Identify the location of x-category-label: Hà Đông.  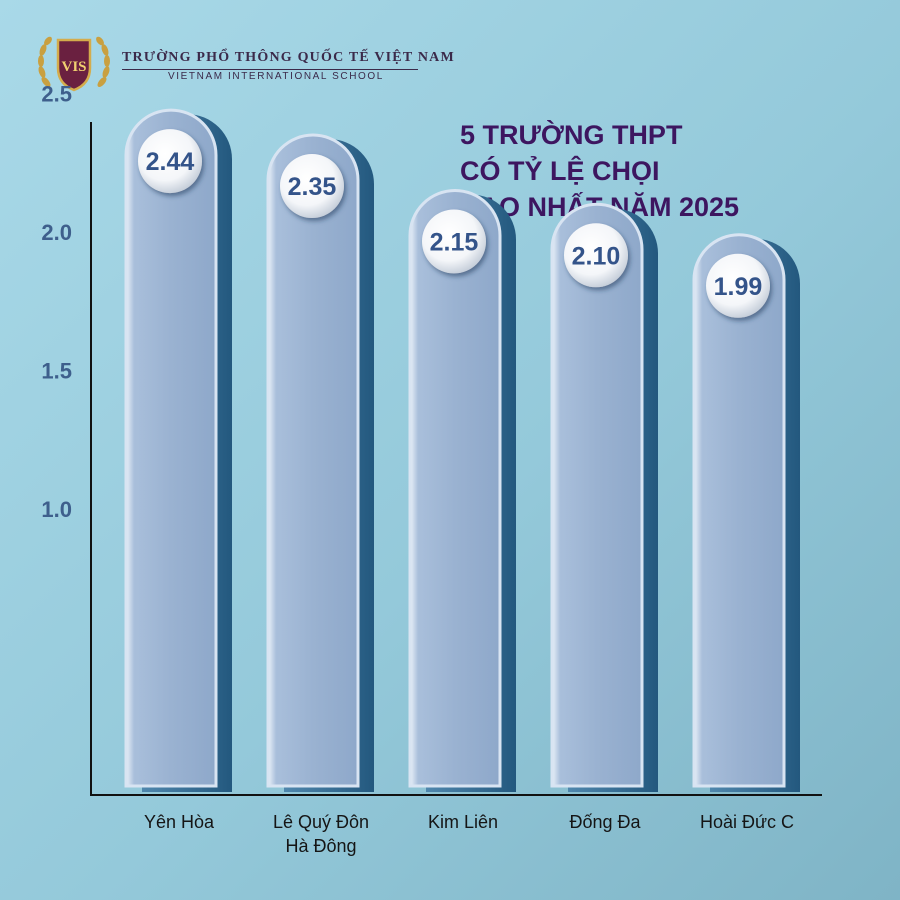
(320, 846).